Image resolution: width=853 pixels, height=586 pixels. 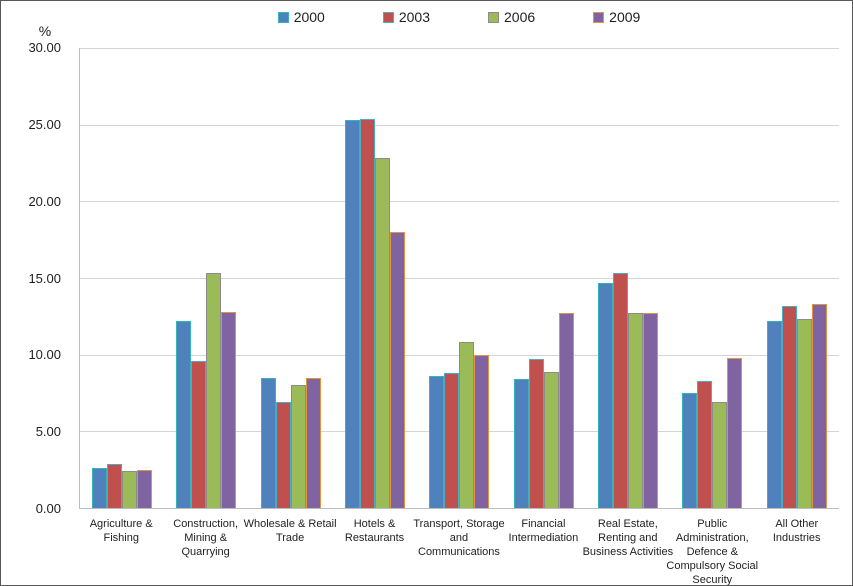 I want to click on legend-swatch-2009, so click(x=599, y=17).